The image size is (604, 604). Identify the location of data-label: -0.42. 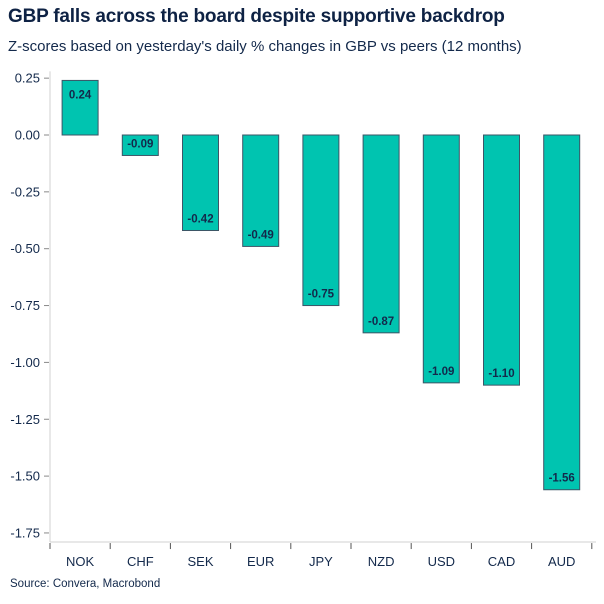
(200, 220).